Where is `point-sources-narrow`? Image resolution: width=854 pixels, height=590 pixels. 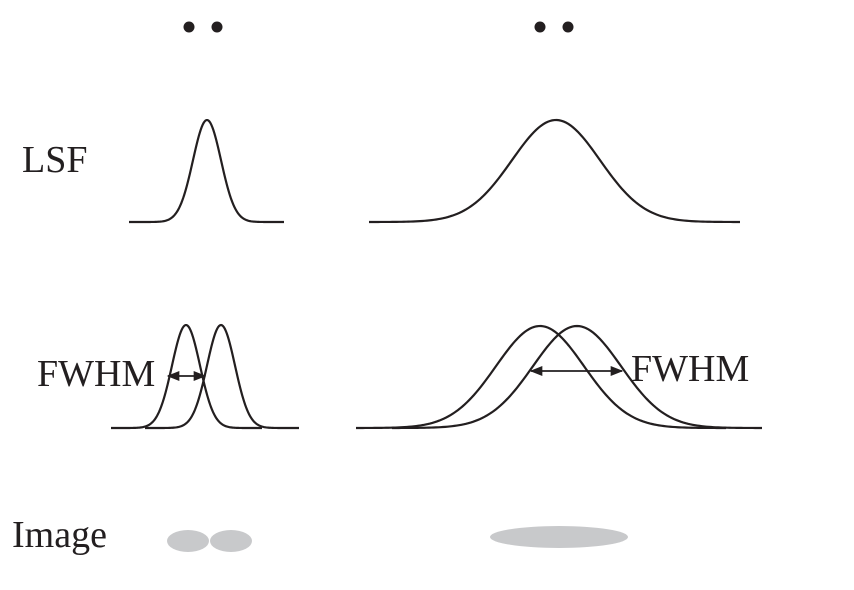
point-sources-narrow is located at coordinates (203, 27).